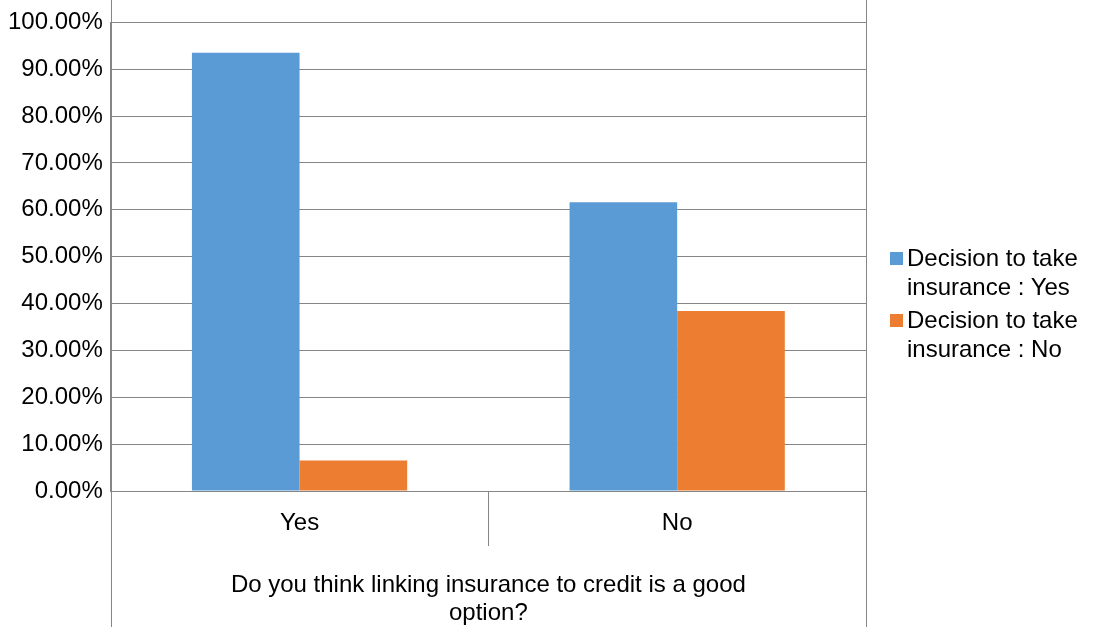  Describe the element at coordinates (677, 522) in the screenshot. I see `x-tick-label: No` at that location.